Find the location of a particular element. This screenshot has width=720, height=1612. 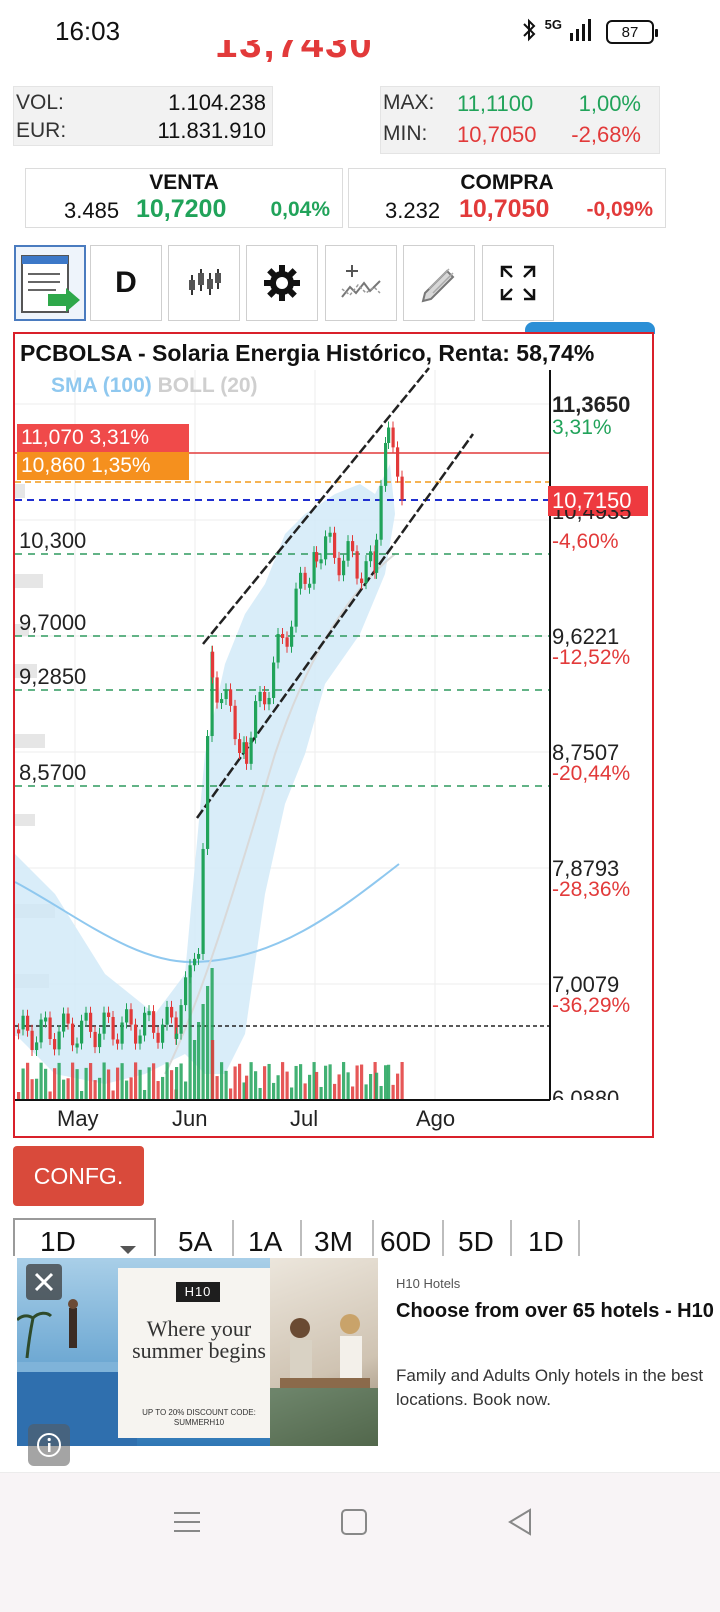

candlestick-button is located at coordinates (204, 283).